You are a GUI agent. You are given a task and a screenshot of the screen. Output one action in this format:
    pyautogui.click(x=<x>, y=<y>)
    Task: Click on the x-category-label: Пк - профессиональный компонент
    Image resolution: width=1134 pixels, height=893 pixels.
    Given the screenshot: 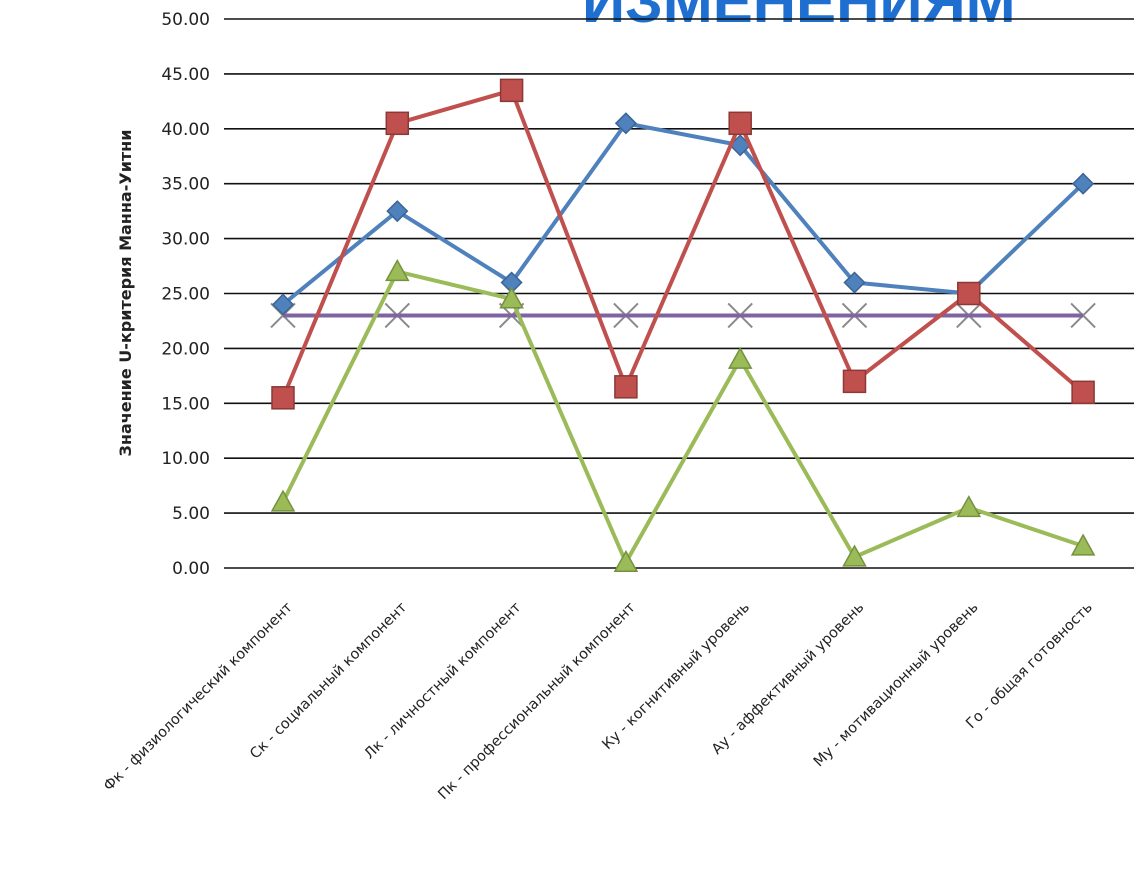 What is the action you would take?
    pyautogui.click(x=537, y=701)
    